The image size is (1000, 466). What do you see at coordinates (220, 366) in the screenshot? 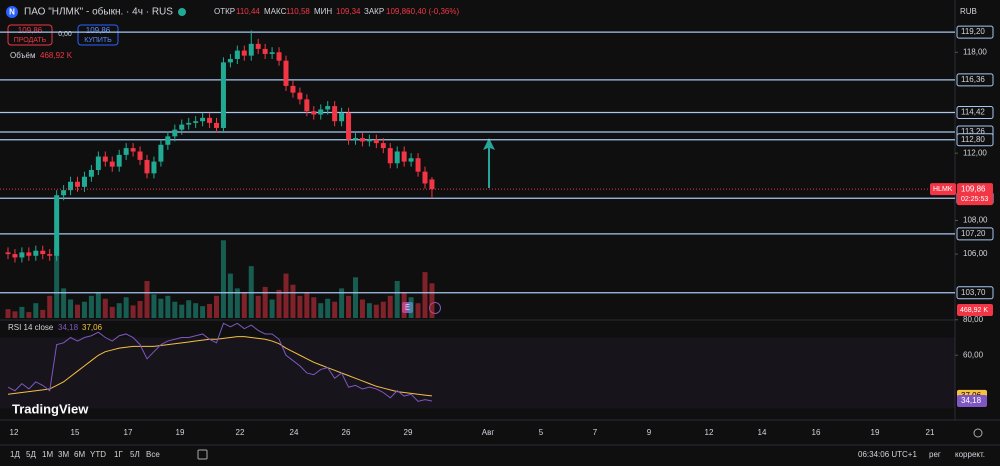
I see `rsi-ma-line` at bounding box center [220, 366].